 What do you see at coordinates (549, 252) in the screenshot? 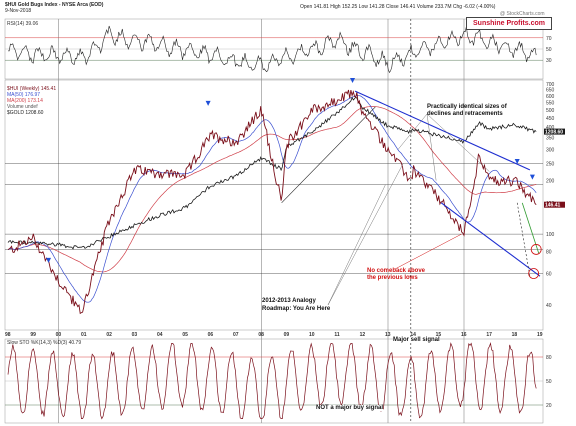
I see `main-tick-label: 80` at bounding box center [549, 252].